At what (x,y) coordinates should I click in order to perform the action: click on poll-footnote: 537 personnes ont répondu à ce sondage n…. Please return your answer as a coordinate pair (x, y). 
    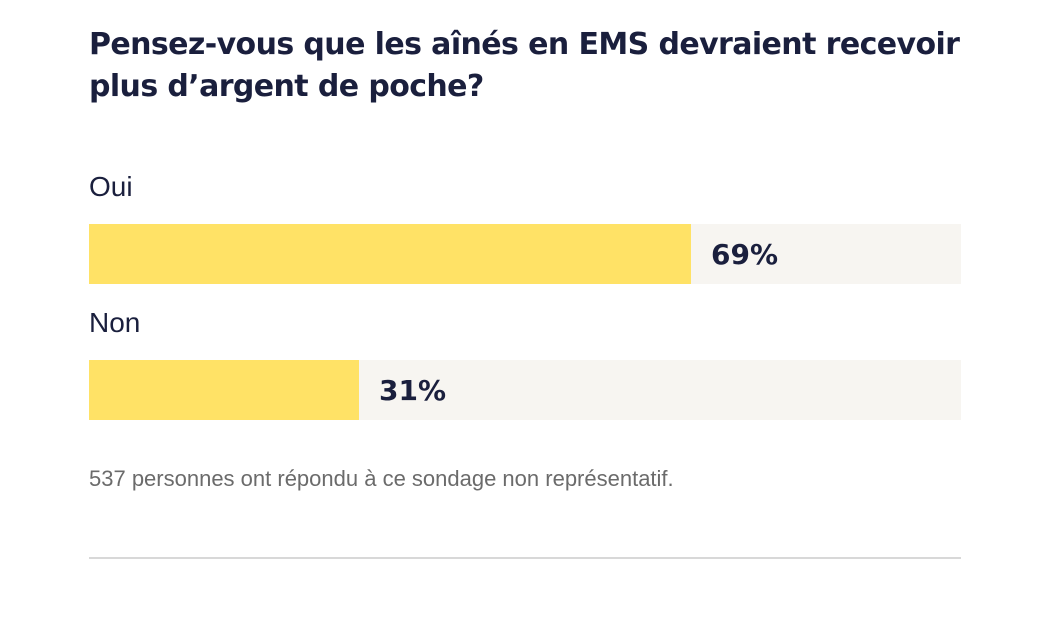
    Looking at the image, I should click on (381, 478).